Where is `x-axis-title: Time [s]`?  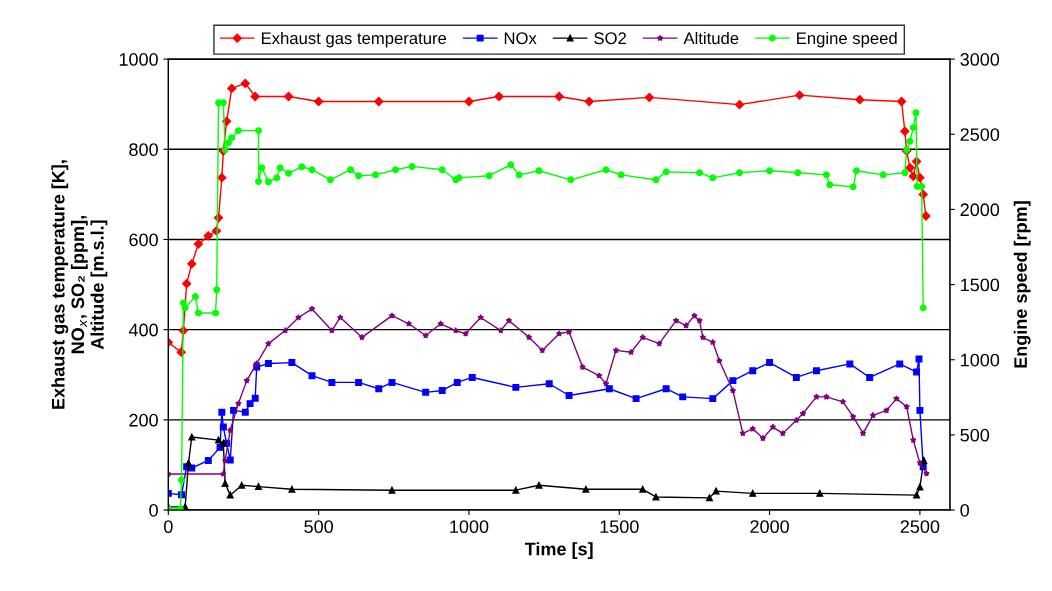
x-axis-title: Time [s] is located at coordinates (558, 550).